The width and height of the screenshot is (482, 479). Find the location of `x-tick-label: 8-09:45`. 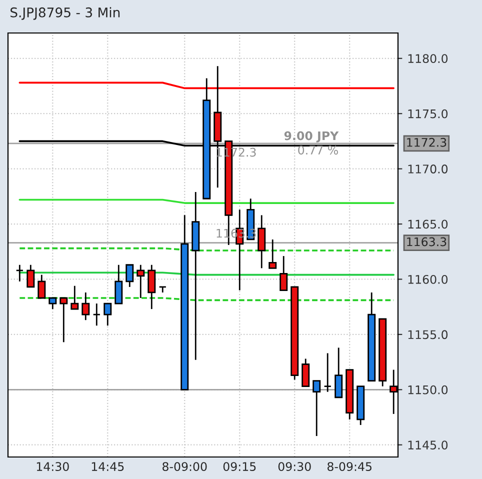

x-tick-label: 8-09:45 is located at coordinates (350, 466).